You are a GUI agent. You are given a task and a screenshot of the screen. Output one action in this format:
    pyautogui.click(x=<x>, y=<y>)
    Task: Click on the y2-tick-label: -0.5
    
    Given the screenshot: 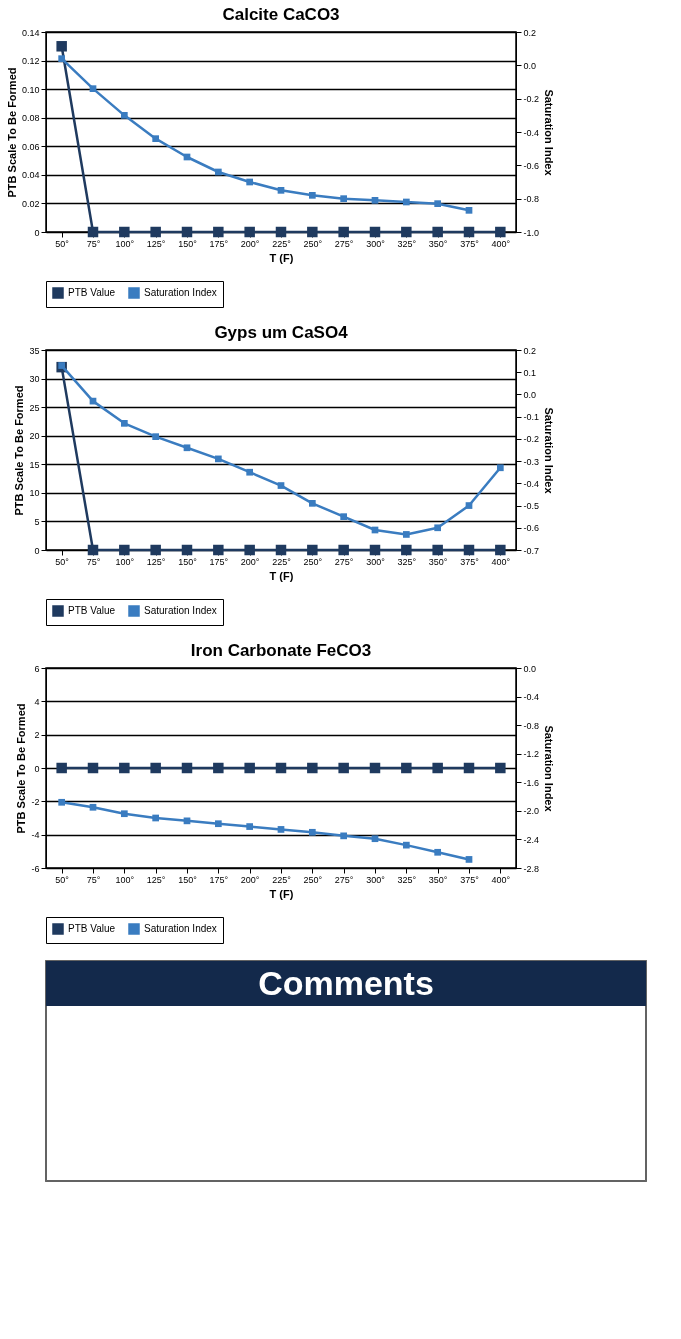 What is the action you would take?
    pyautogui.click(x=531, y=506)
    